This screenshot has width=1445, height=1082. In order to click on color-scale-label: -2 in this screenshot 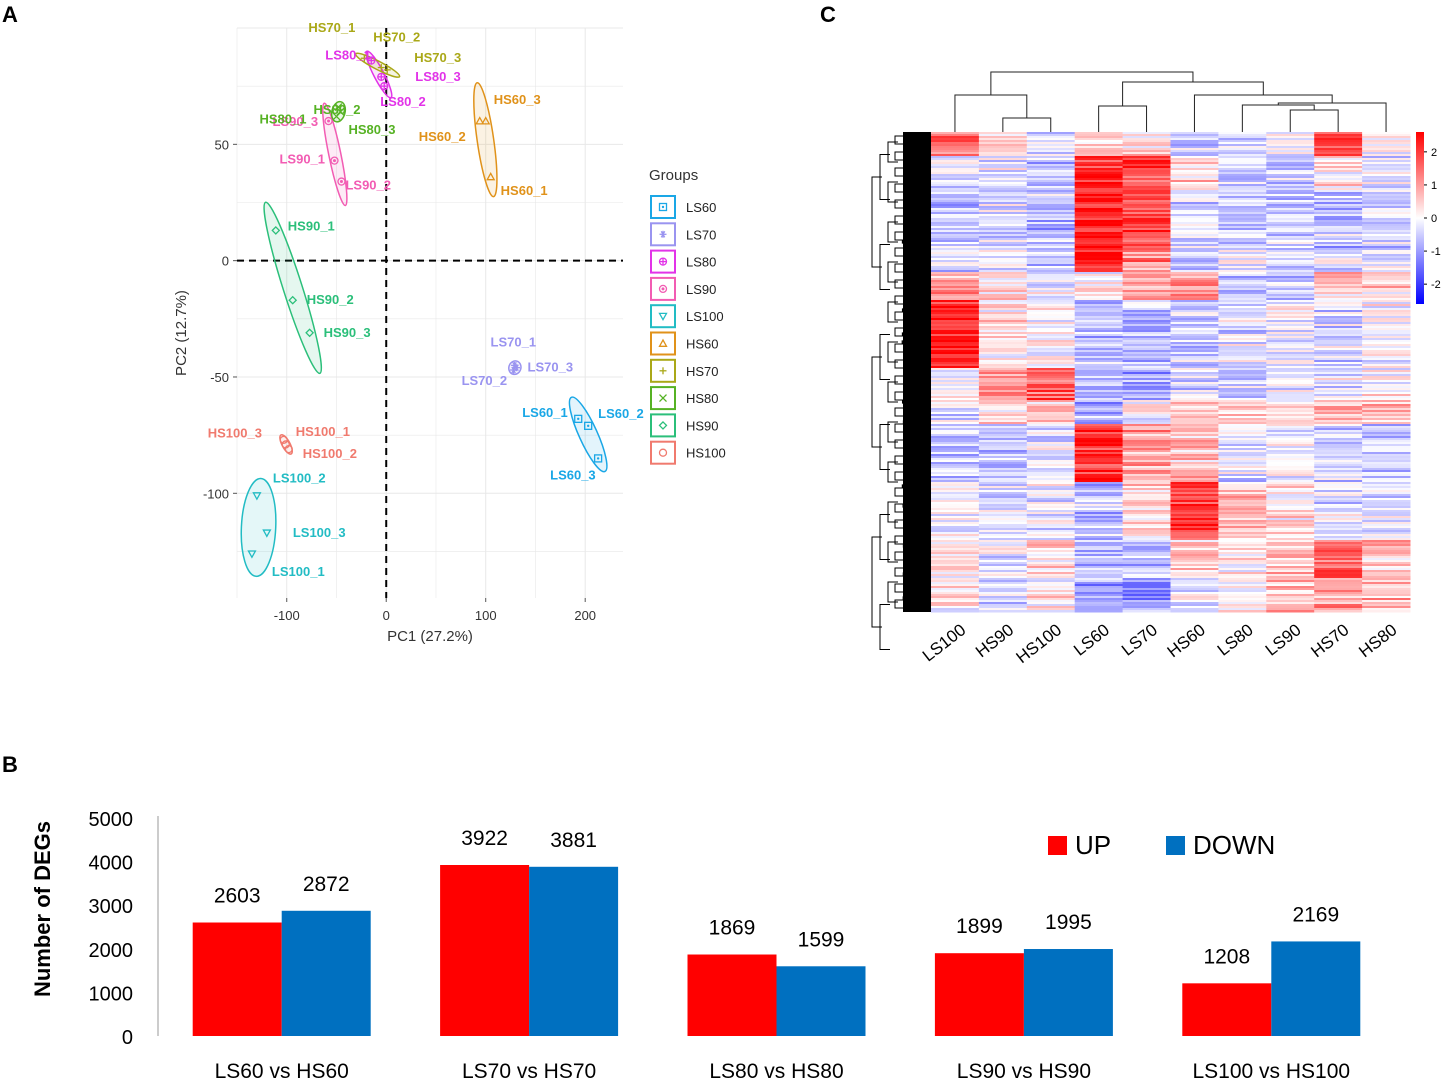, I will do `click(1436, 285)`.